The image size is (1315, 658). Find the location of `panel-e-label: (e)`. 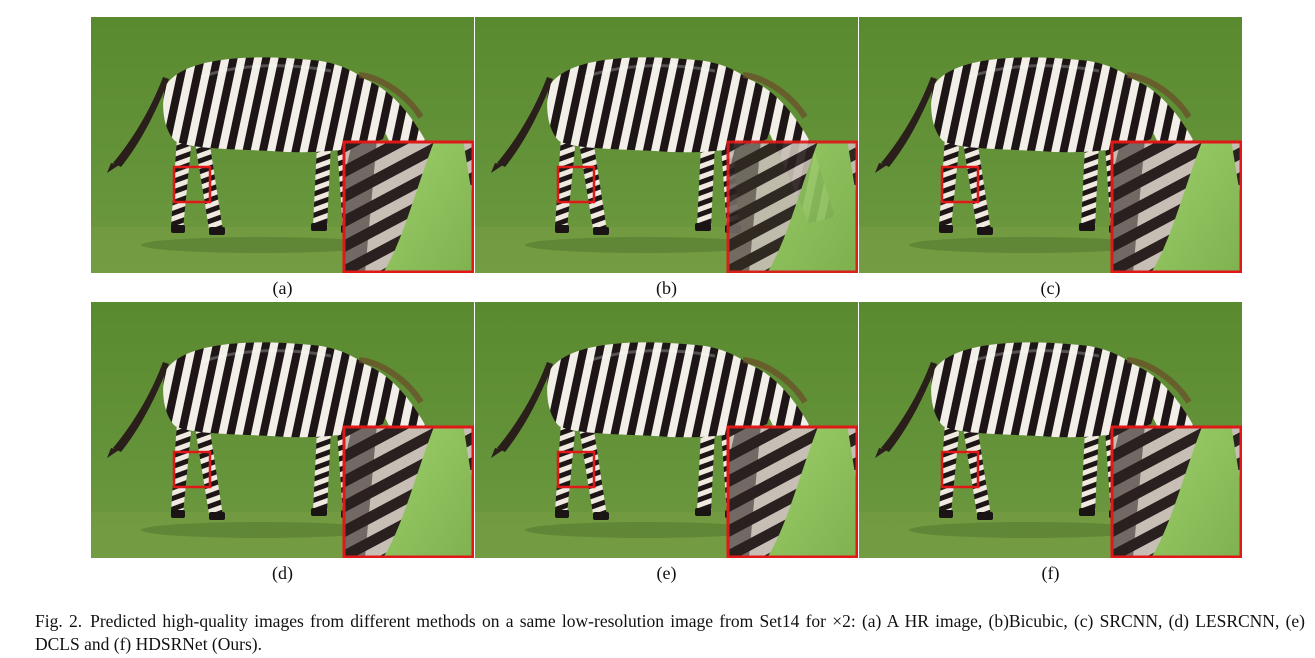

panel-e-label: (e) is located at coordinates (666, 573).